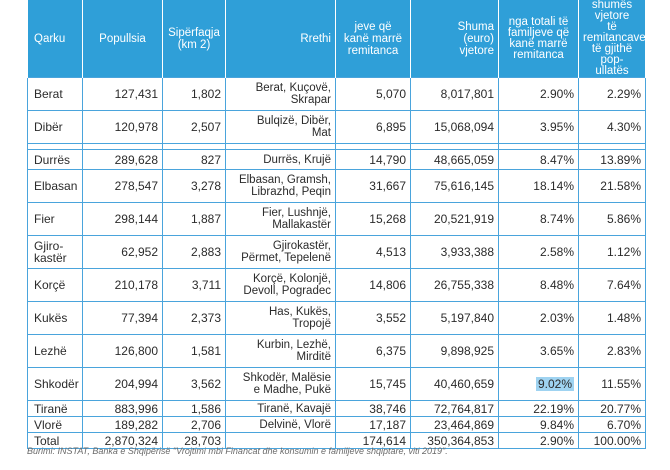 The image size is (670, 470). What do you see at coordinates (287, 291) in the screenshot?
I see `cell-rrethi-text: Devoll, Pogradec` at bounding box center [287, 291].